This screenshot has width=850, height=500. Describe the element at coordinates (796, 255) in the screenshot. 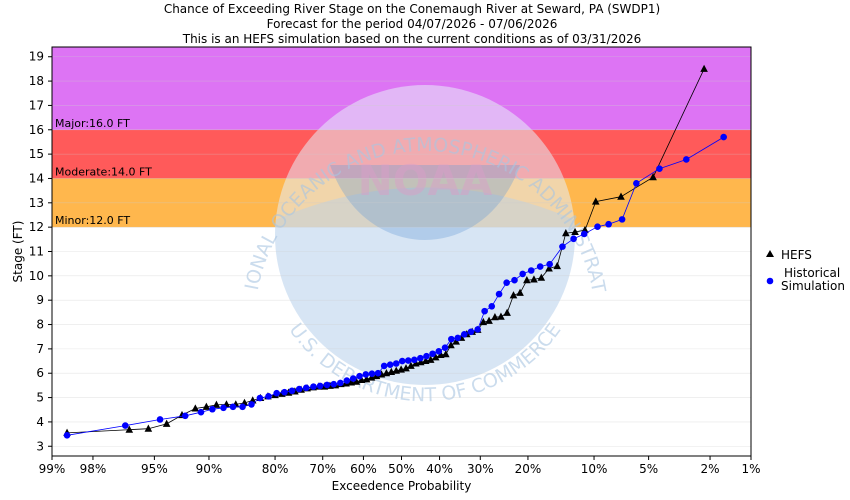

I see `legend-hefs-label: HEFS` at that location.